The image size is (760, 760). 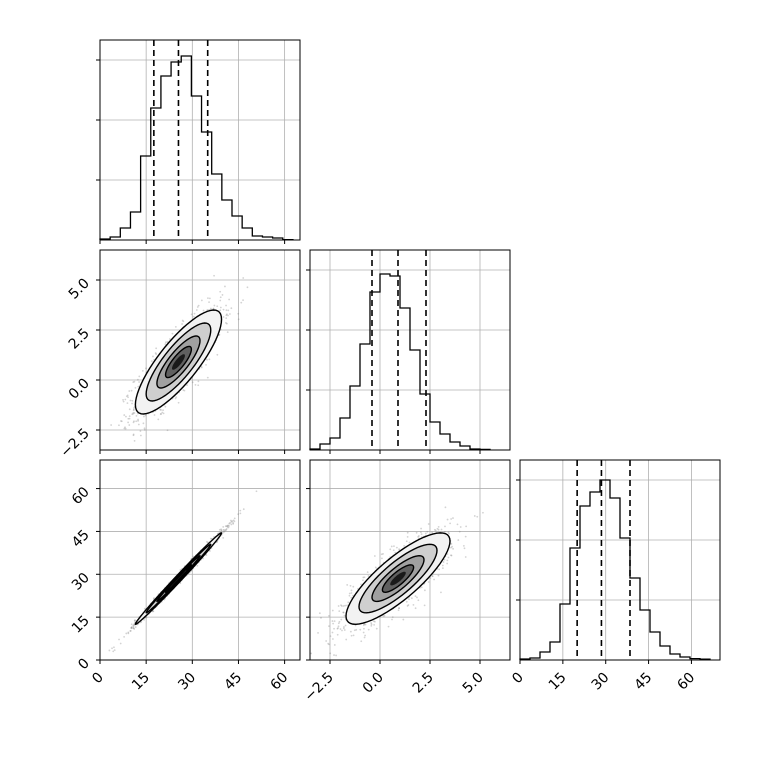 What do you see at coordinates (81, 496) in the screenshot?
I see `y-tick-label: 60` at bounding box center [81, 496].